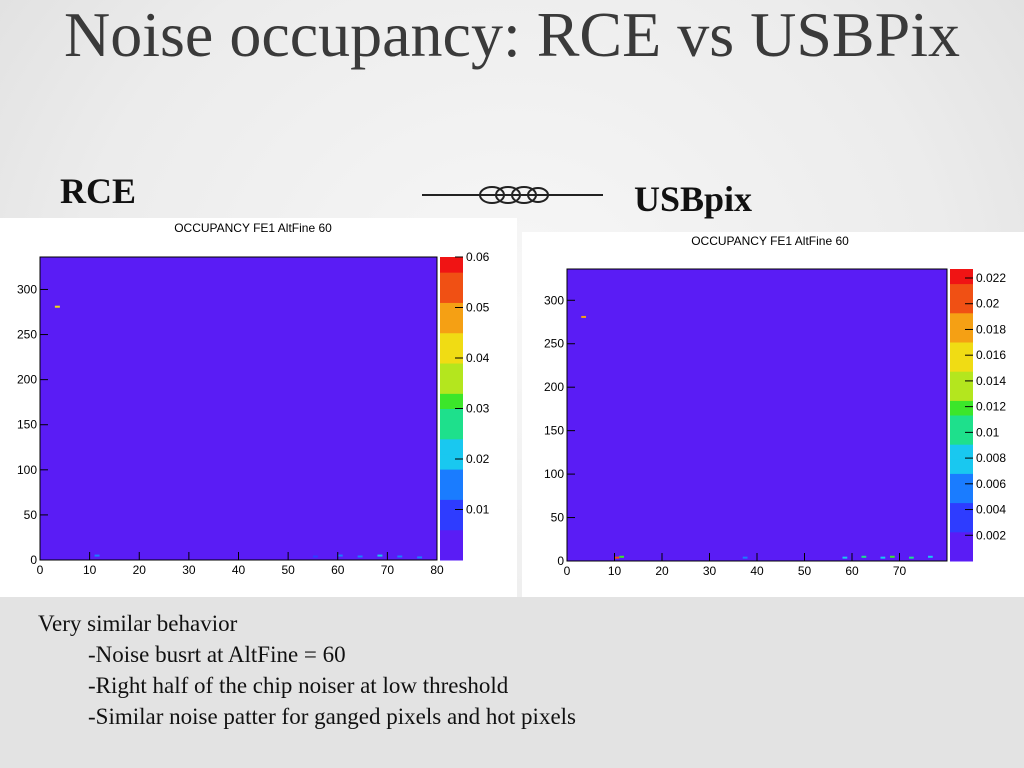 Image resolution: width=1024 pixels, height=768 pixels. What do you see at coordinates (27, 335) in the screenshot?
I see `y-tick-label: 250` at bounding box center [27, 335].